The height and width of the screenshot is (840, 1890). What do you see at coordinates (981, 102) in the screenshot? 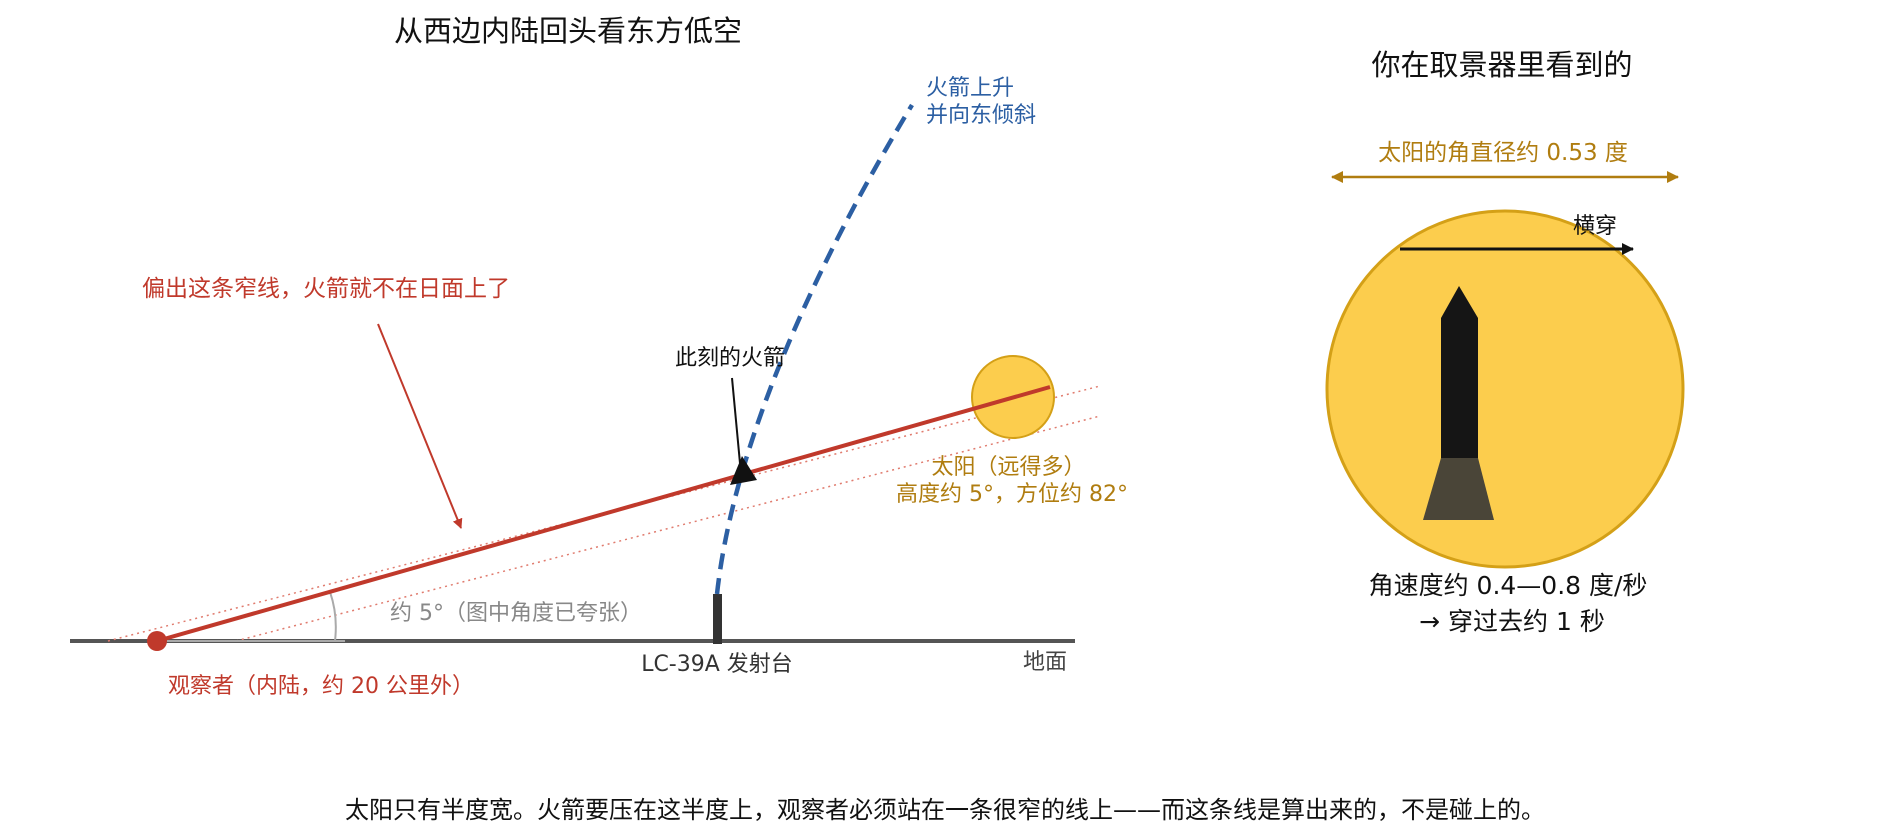
I see `rocket-path-label: 火箭上升 并向东倾斜` at bounding box center [981, 102].